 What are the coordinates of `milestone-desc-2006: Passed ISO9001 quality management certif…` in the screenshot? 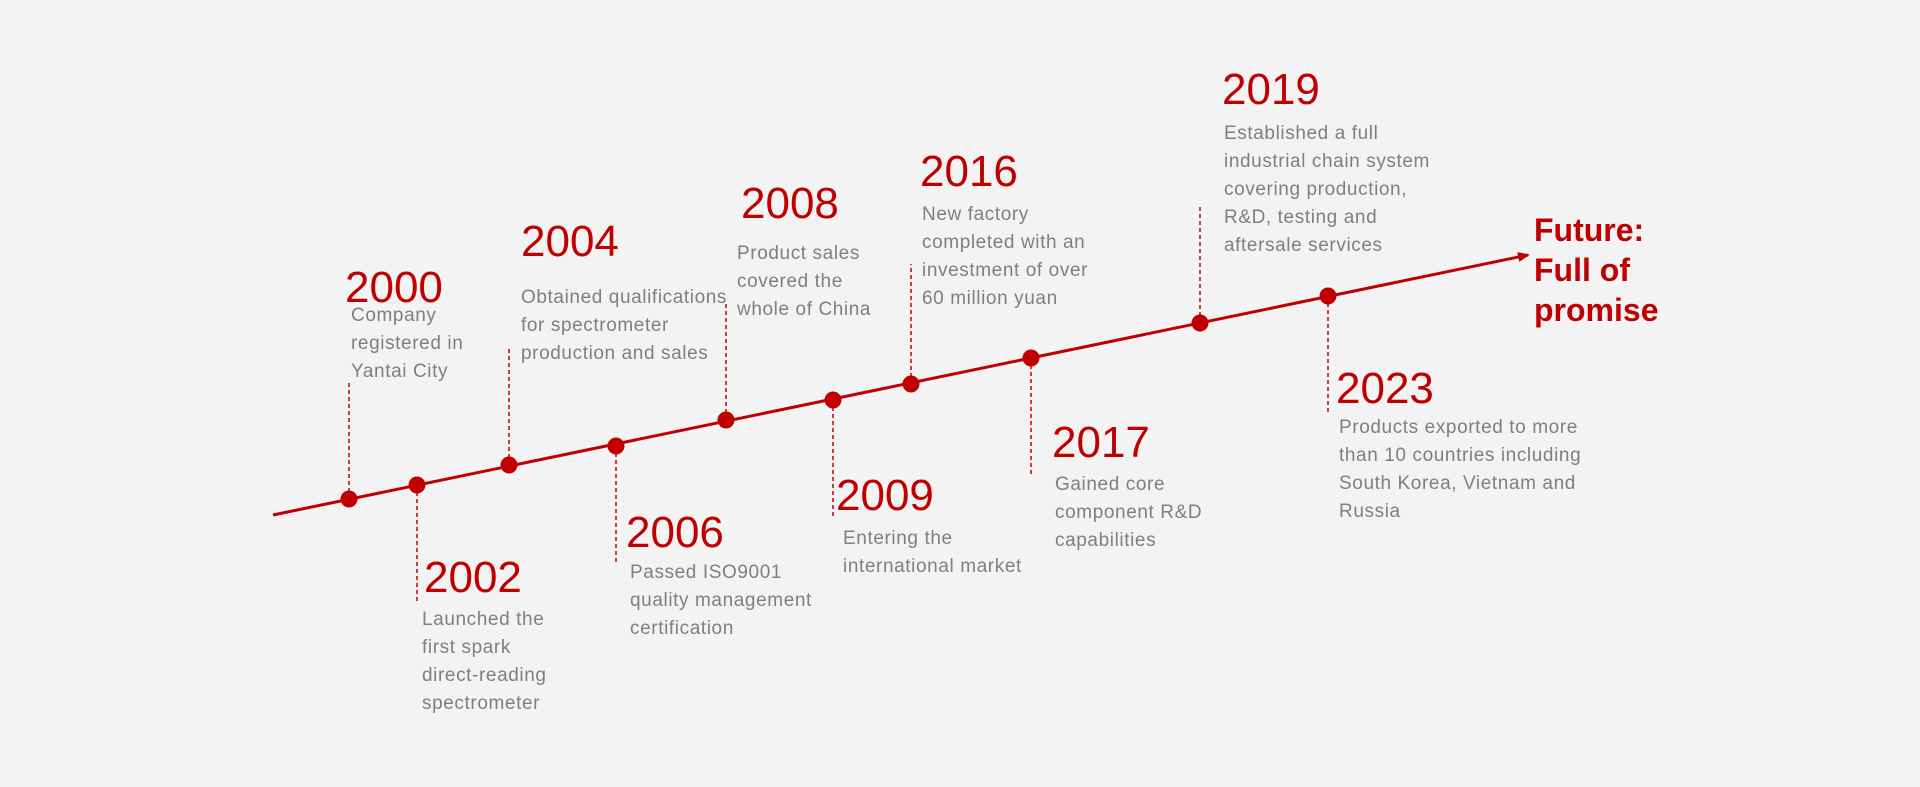 It's located at (721, 600).